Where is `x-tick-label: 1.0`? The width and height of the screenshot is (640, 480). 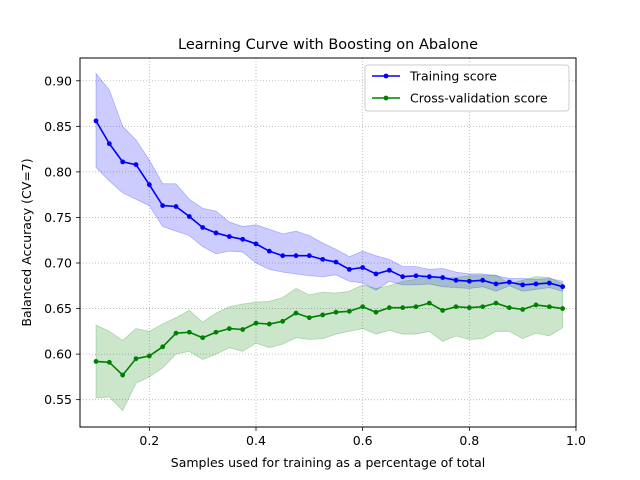
x-tick-label: 1.0 is located at coordinates (576, 440).